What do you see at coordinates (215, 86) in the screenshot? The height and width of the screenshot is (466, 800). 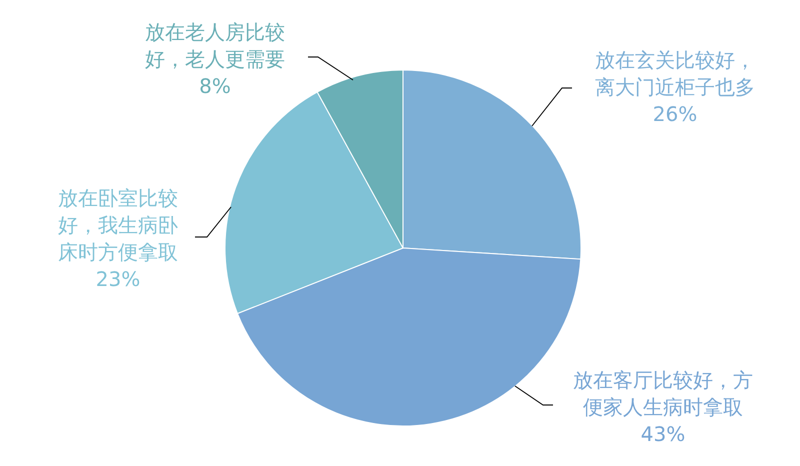 I see `data-label: 8%` at bounding box center [215, 86].